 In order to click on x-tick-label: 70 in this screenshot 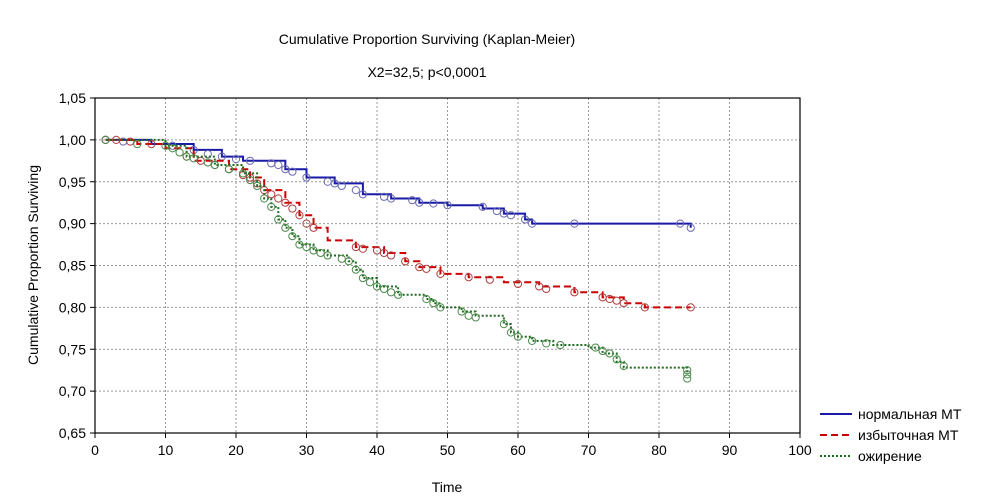, I will do `click(589, 450)`.